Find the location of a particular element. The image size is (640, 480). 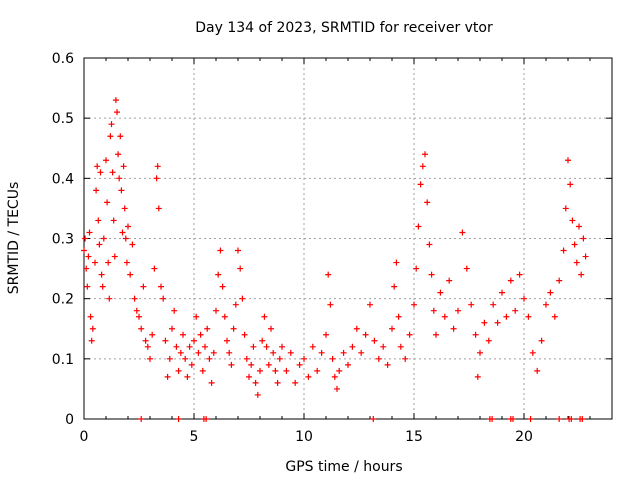

y-tick-label: 0.2 is located at coordinates (63, 300).